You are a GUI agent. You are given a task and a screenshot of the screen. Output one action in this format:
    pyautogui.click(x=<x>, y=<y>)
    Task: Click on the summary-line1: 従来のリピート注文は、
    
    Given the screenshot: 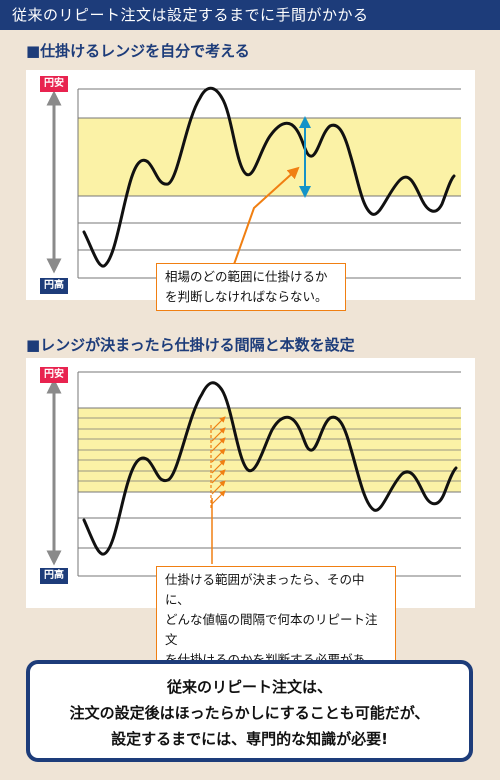 What is the action you would take?
    pyautogui.click(x=249, y=687)
    